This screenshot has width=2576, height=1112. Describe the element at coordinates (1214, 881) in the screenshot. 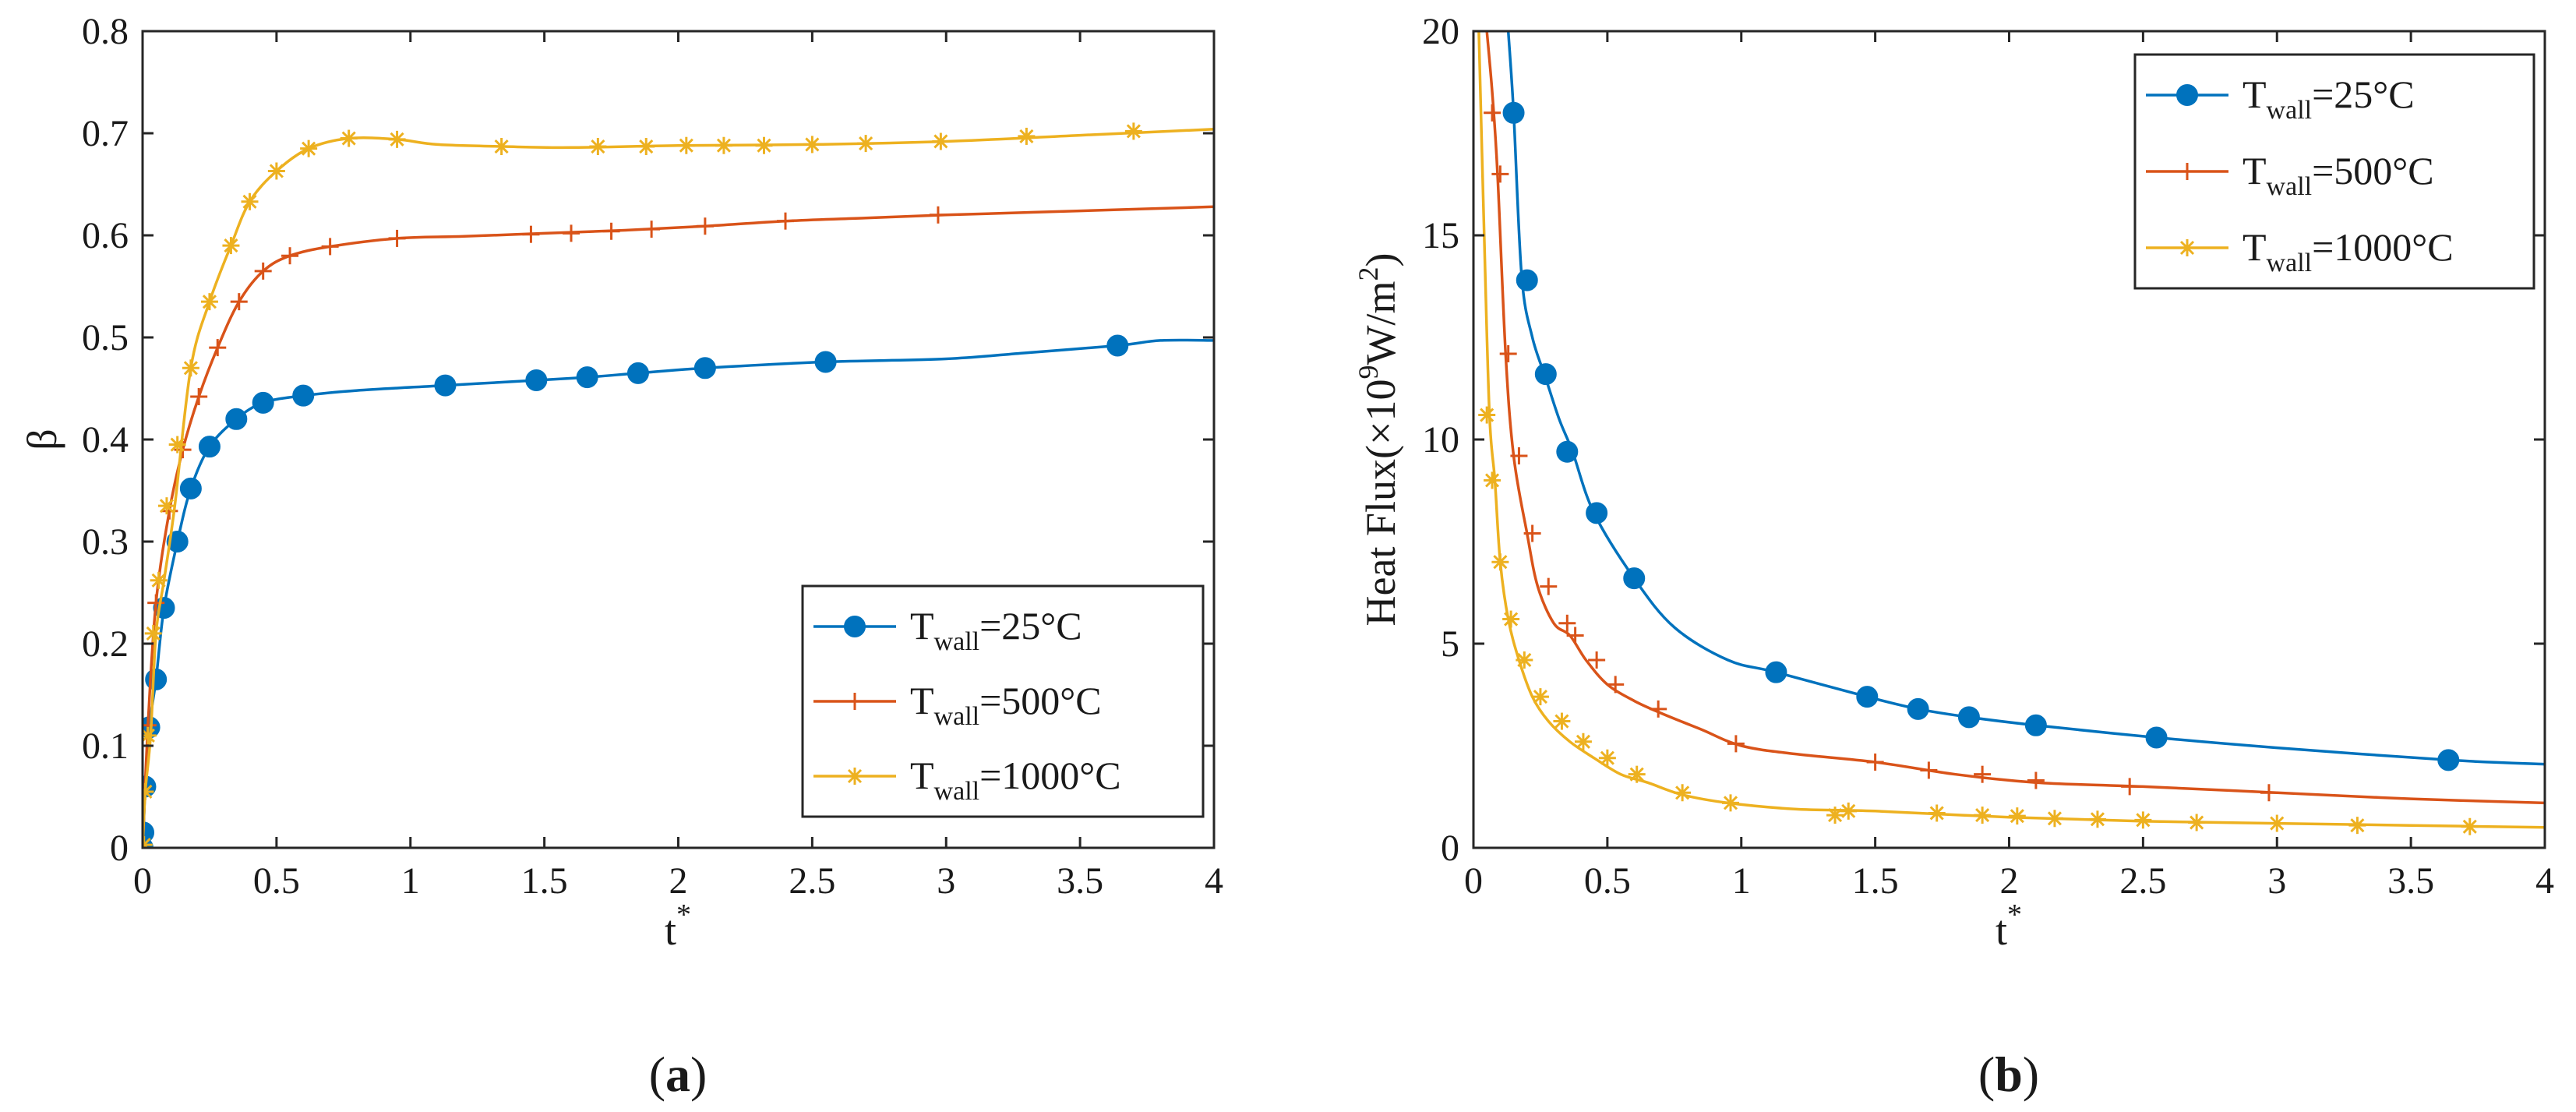

I see `panel-a-xtick-label: 4` at that location.